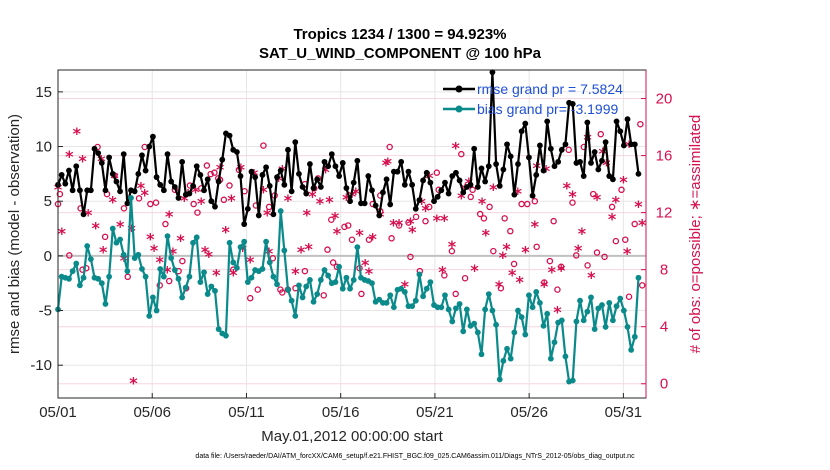 The width and height of the screenshot is (830, 470). I want to click on y-tick-label: 5, so click(48, 201).